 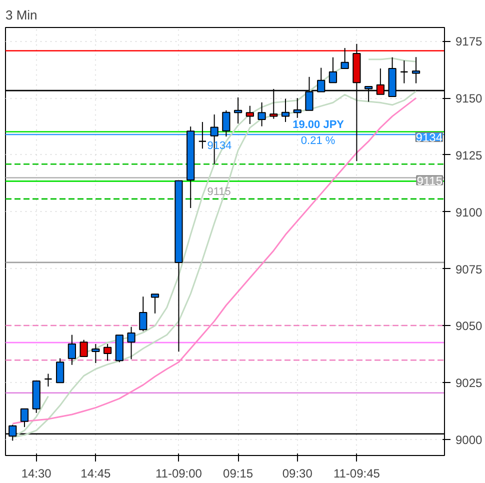 What do you see at coordinates (469, 383) in the screenshot?
I see `y-tick-label: 9025` at bounding box center [469, 383].